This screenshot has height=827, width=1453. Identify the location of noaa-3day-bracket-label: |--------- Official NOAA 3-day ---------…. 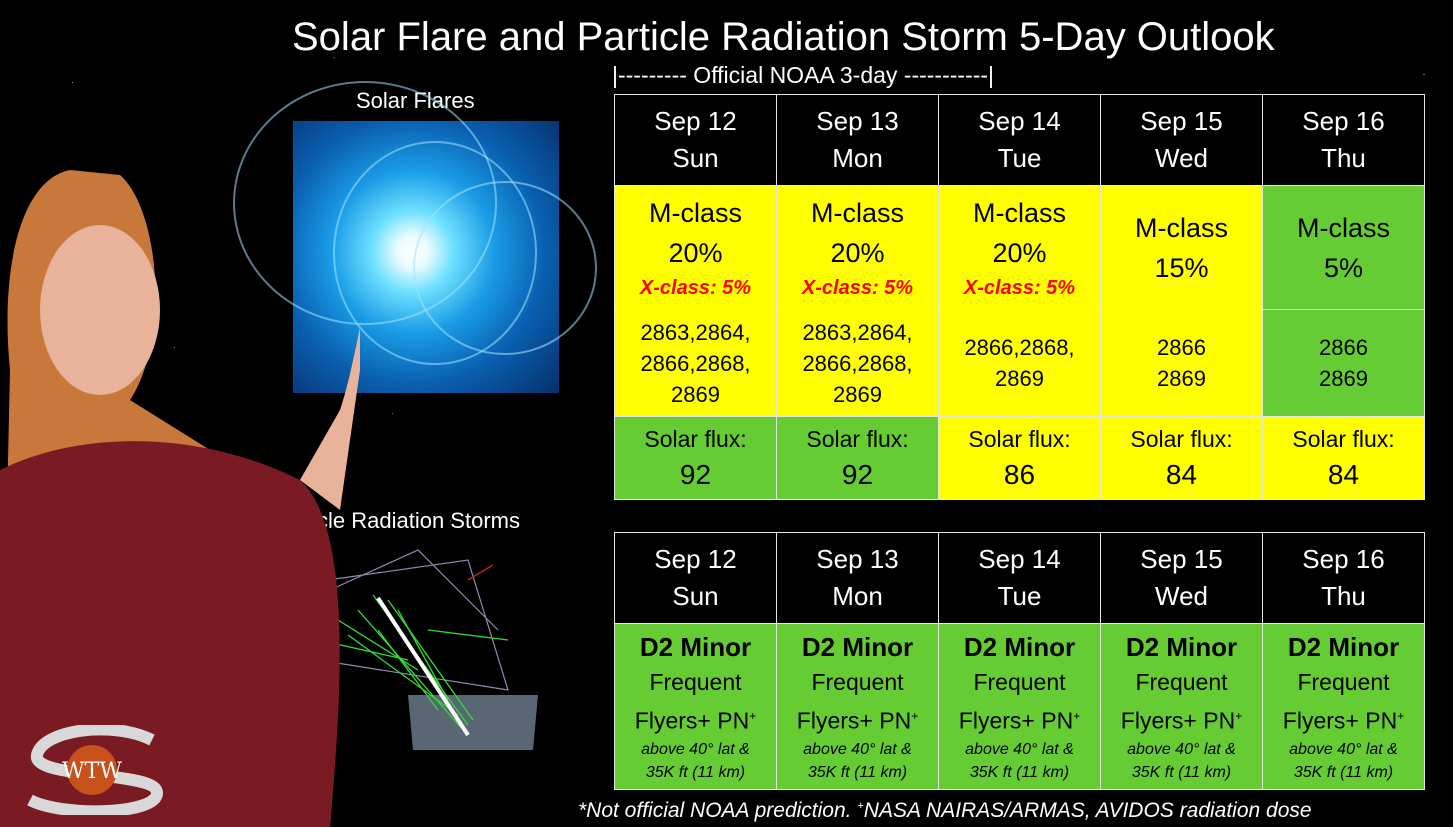
(803, 75).